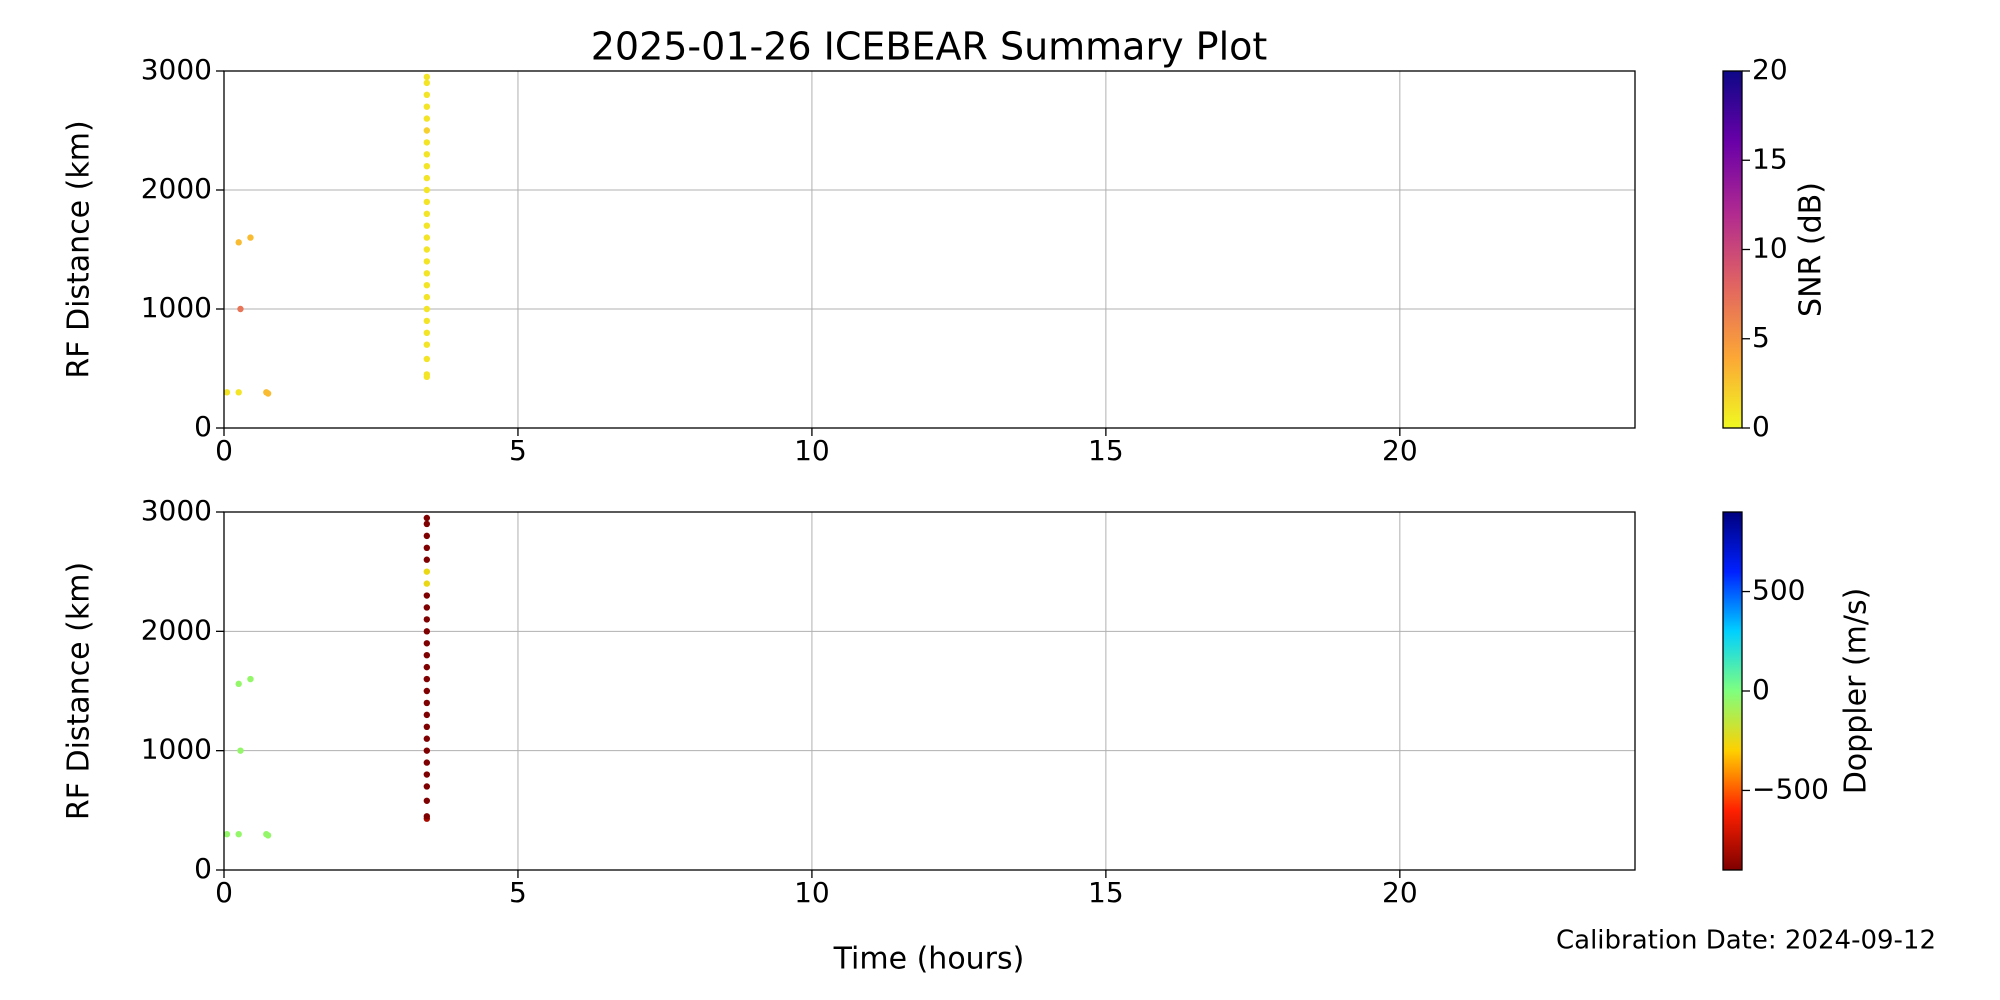 The width and height of the screenshot is (2000, 1000). Describe the element at coordinates (1761, 337) in the screenshot. I see `colorbar-tick-label: 5` at that location.